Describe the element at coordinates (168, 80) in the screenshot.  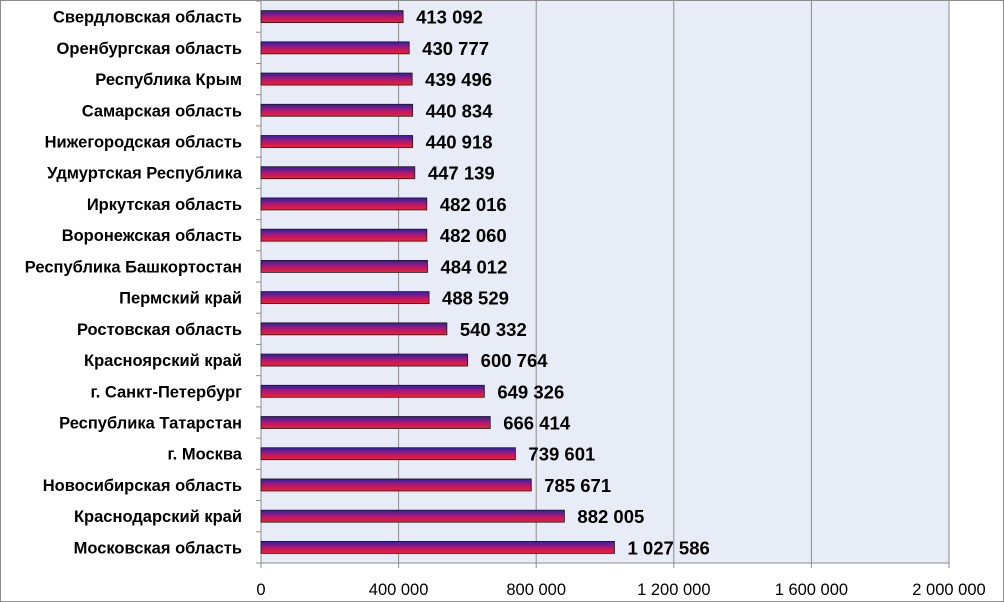
I see `category-label: Республика Крым` at that location.